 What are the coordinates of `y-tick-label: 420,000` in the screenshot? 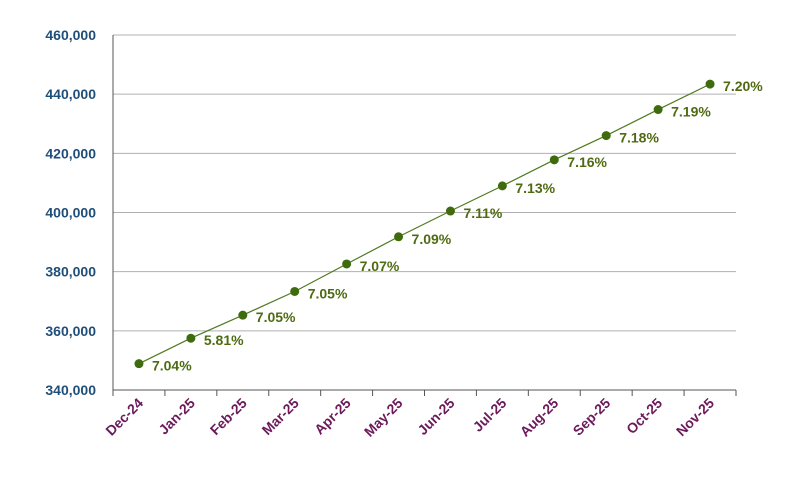 It's located at (70, 153).